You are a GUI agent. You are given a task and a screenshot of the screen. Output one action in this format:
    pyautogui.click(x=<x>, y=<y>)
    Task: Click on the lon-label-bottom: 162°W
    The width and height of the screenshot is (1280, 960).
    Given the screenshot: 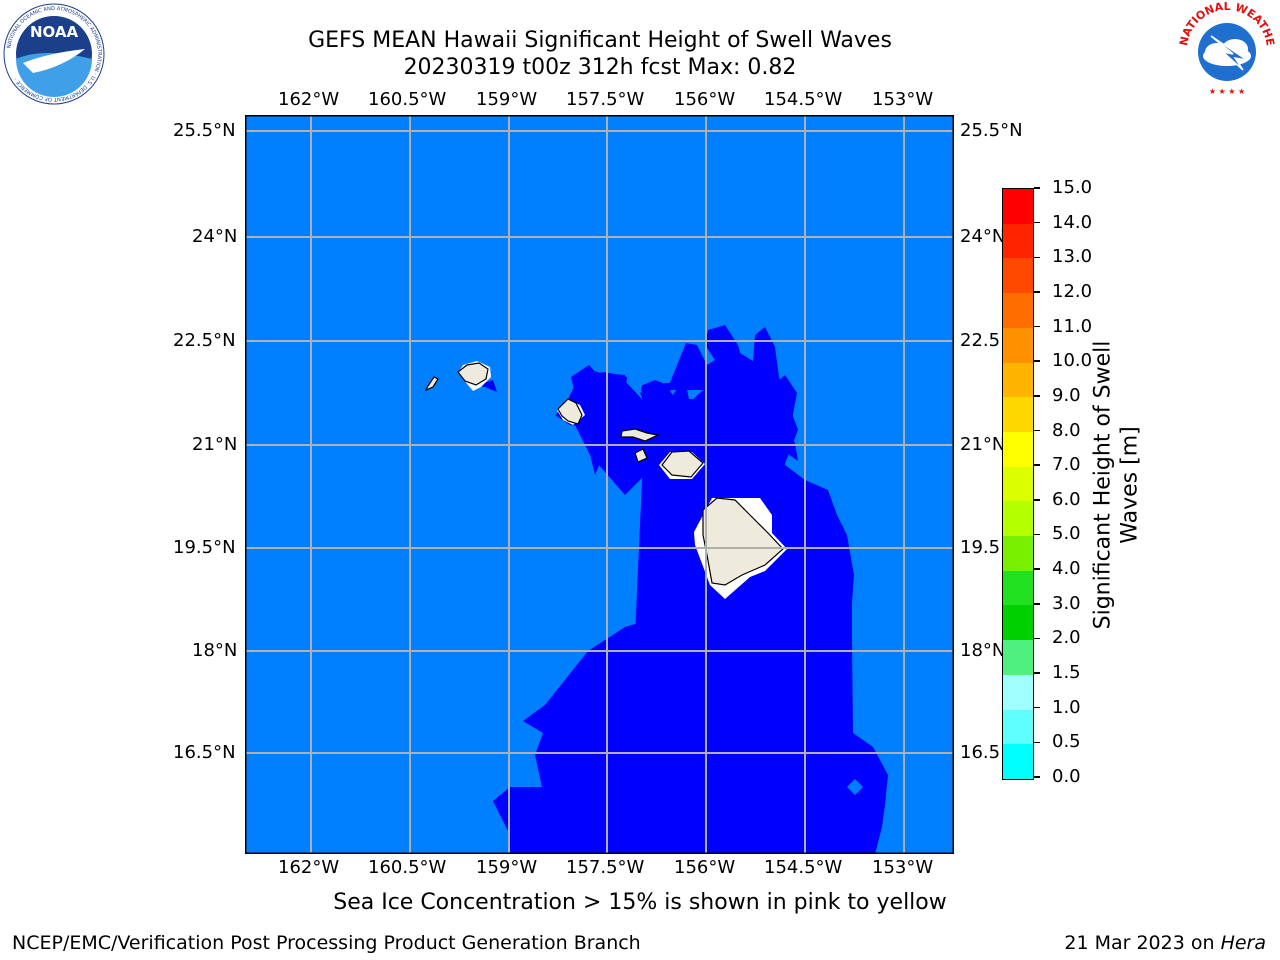 What is the action you would take?
    pyautogui.click(x=309, y=867)
    